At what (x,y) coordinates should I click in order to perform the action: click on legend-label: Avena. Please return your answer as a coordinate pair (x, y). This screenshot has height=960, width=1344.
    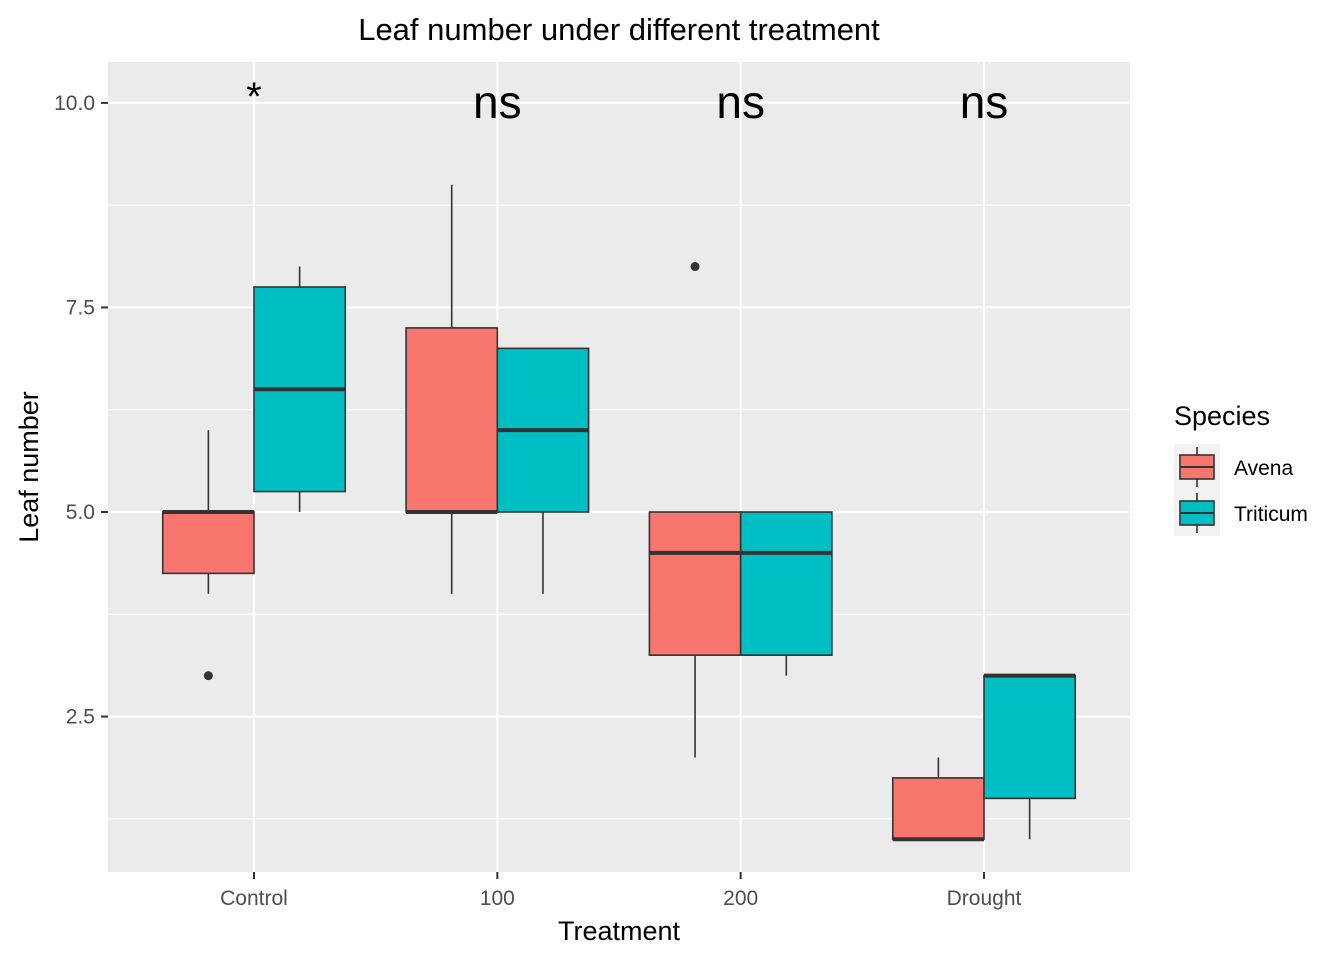
    Looking at the image, I should click on (1263, 468).